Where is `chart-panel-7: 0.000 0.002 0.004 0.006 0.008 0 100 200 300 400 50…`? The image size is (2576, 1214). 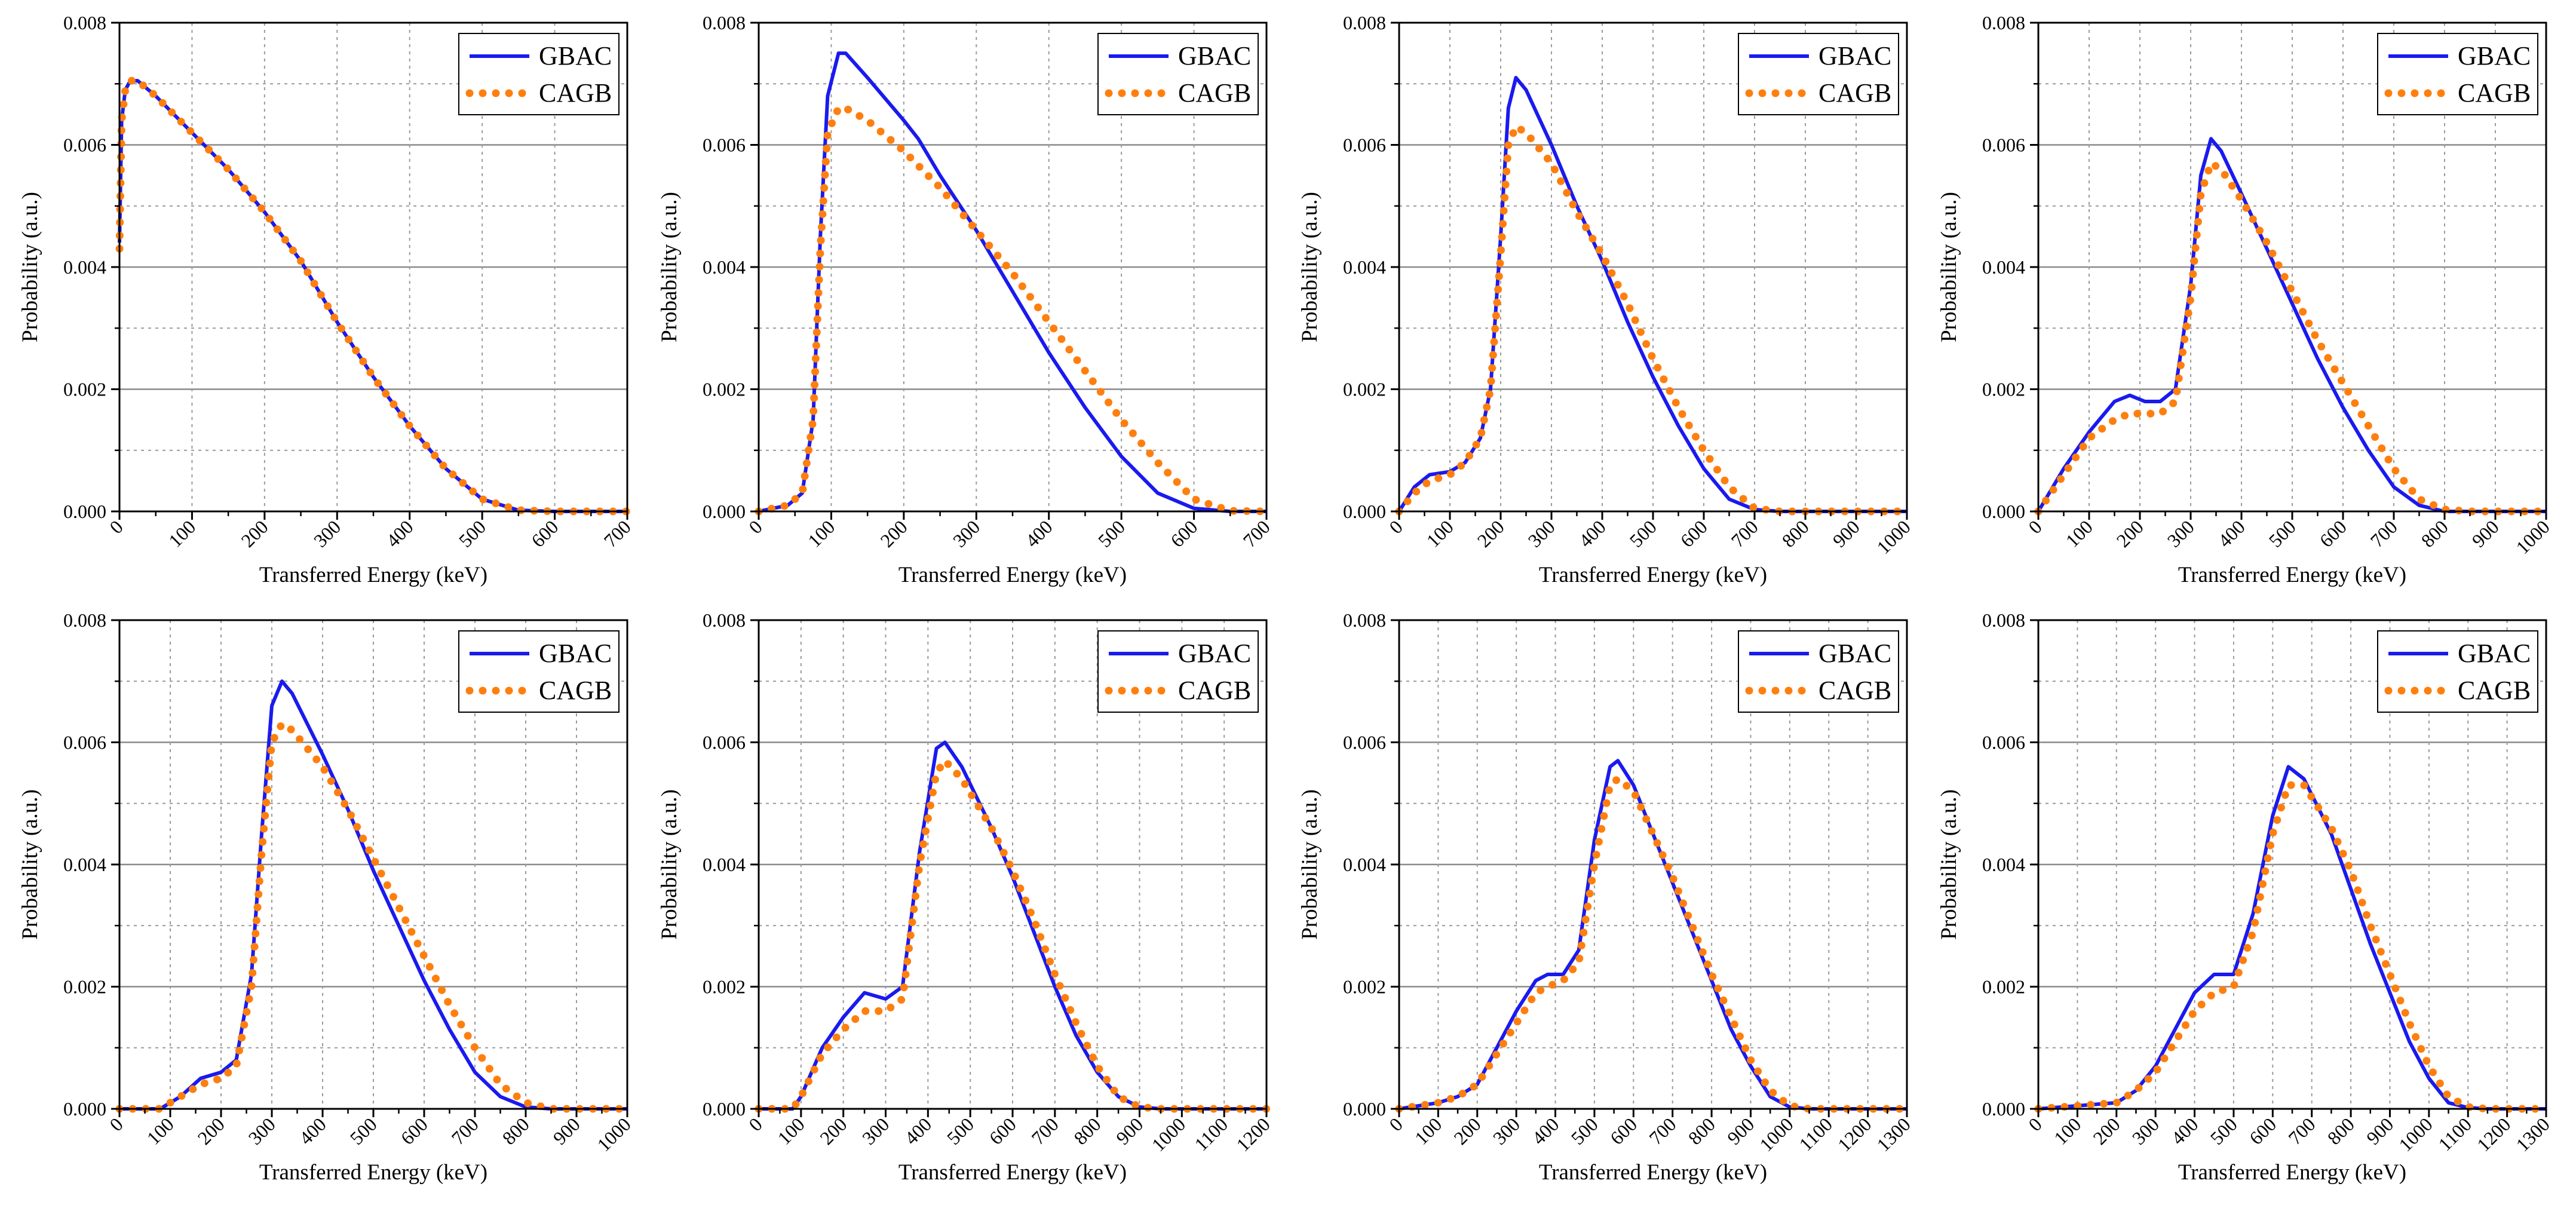 chart-panel-7: 0.000 0.002 0.004 0.006 0.008 0 100 200 300 400 50… is located at coordinates (1607, 897).